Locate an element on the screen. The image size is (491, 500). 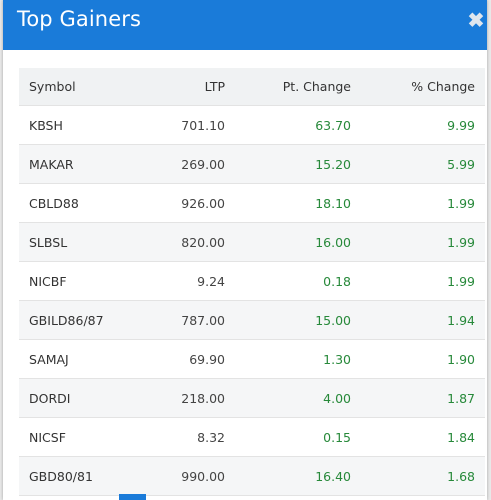
pct-change-cell: 1.90 is located at coordinates (423, 359).